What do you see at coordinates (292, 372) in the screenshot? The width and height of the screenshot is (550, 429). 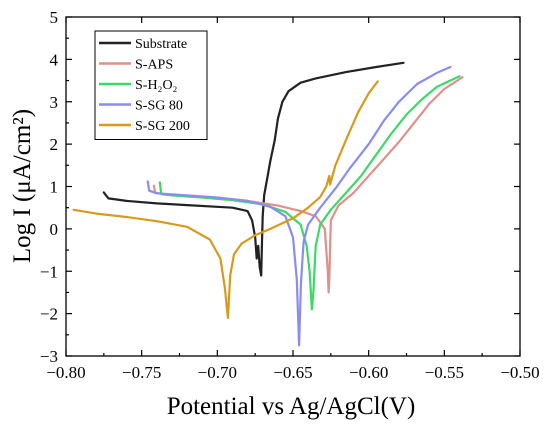 I see `x-tick-label: −0.65` at bounding box center [292, 372].